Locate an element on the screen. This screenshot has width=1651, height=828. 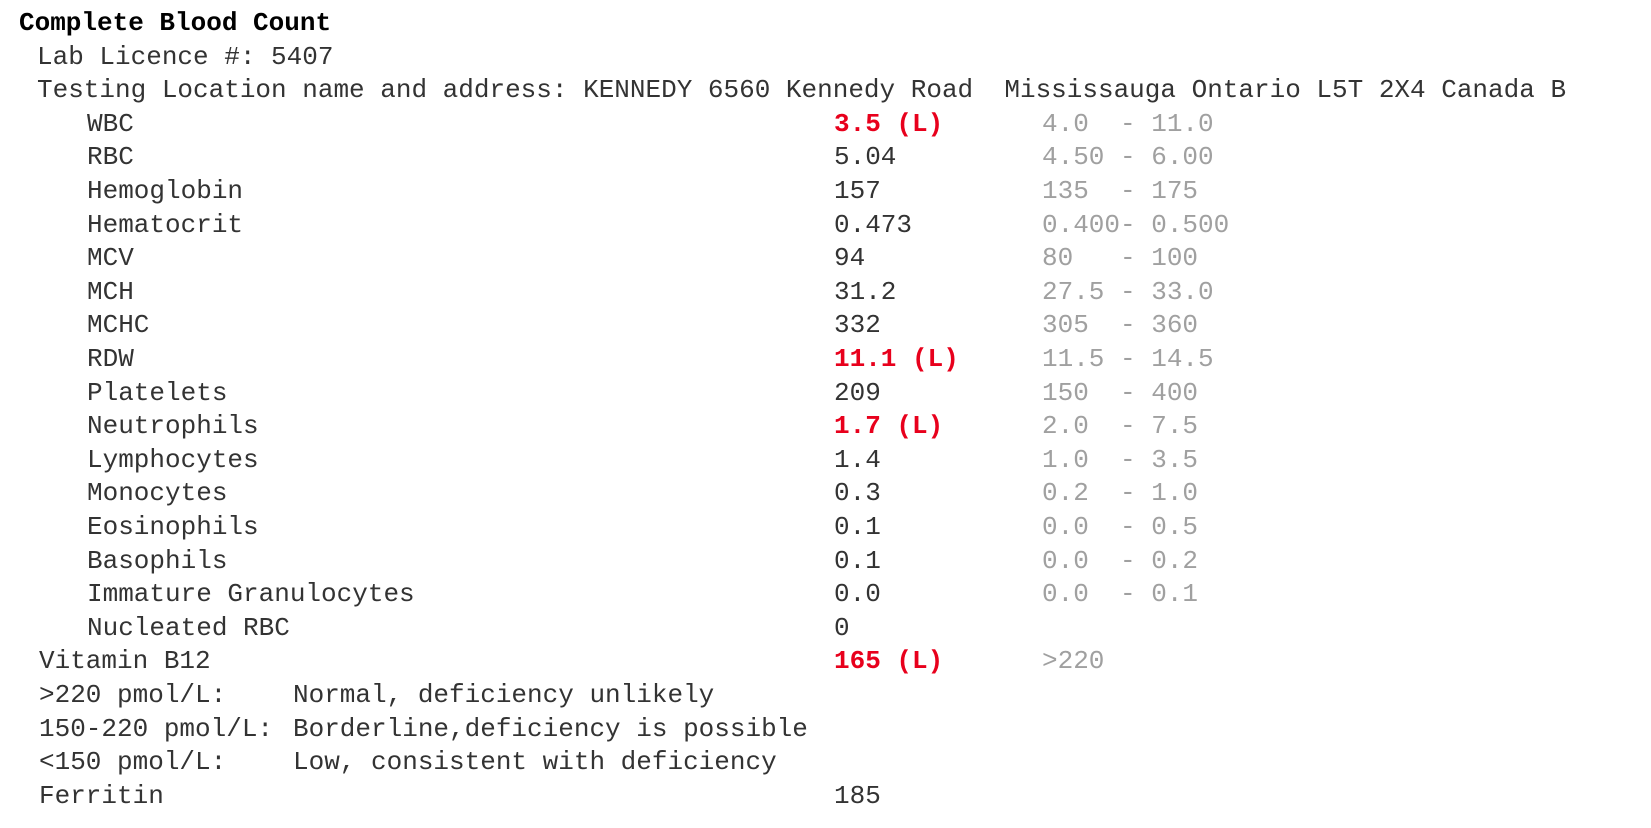
reference-range: 2.0 - 7.5 is located at coordinates (1120, 426).